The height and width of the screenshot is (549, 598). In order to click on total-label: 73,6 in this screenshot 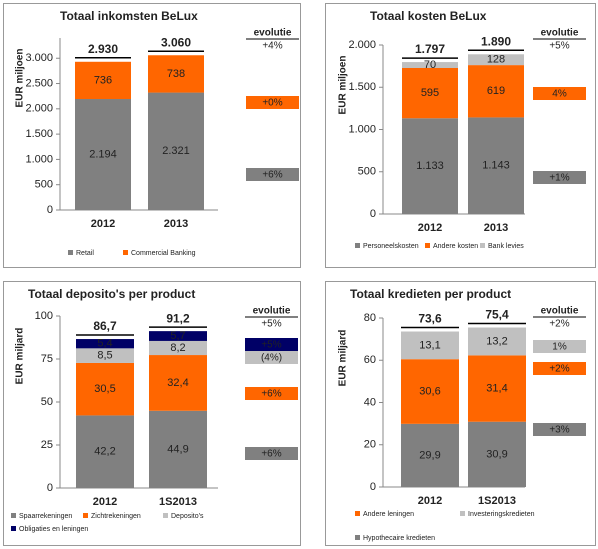, I will do `click(430, 319)`.